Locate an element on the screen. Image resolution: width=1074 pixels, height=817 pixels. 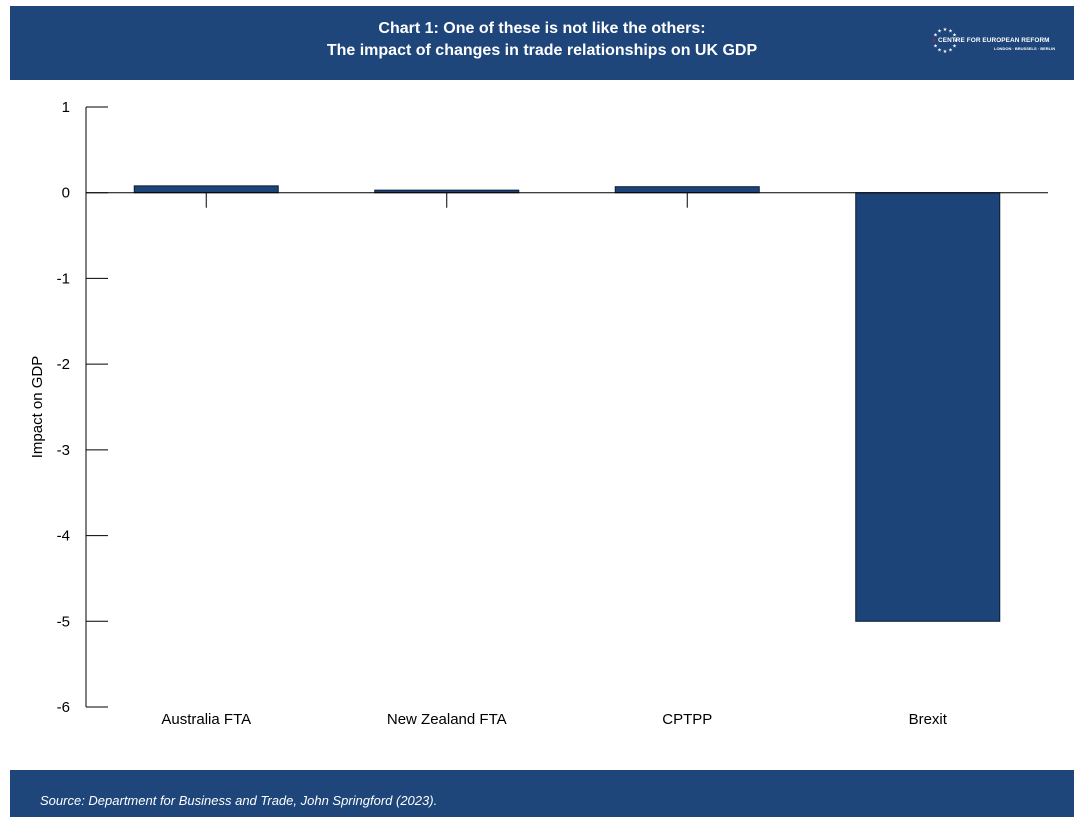
x-tick-label: Australia FTA is located at coordinates (206, 719).